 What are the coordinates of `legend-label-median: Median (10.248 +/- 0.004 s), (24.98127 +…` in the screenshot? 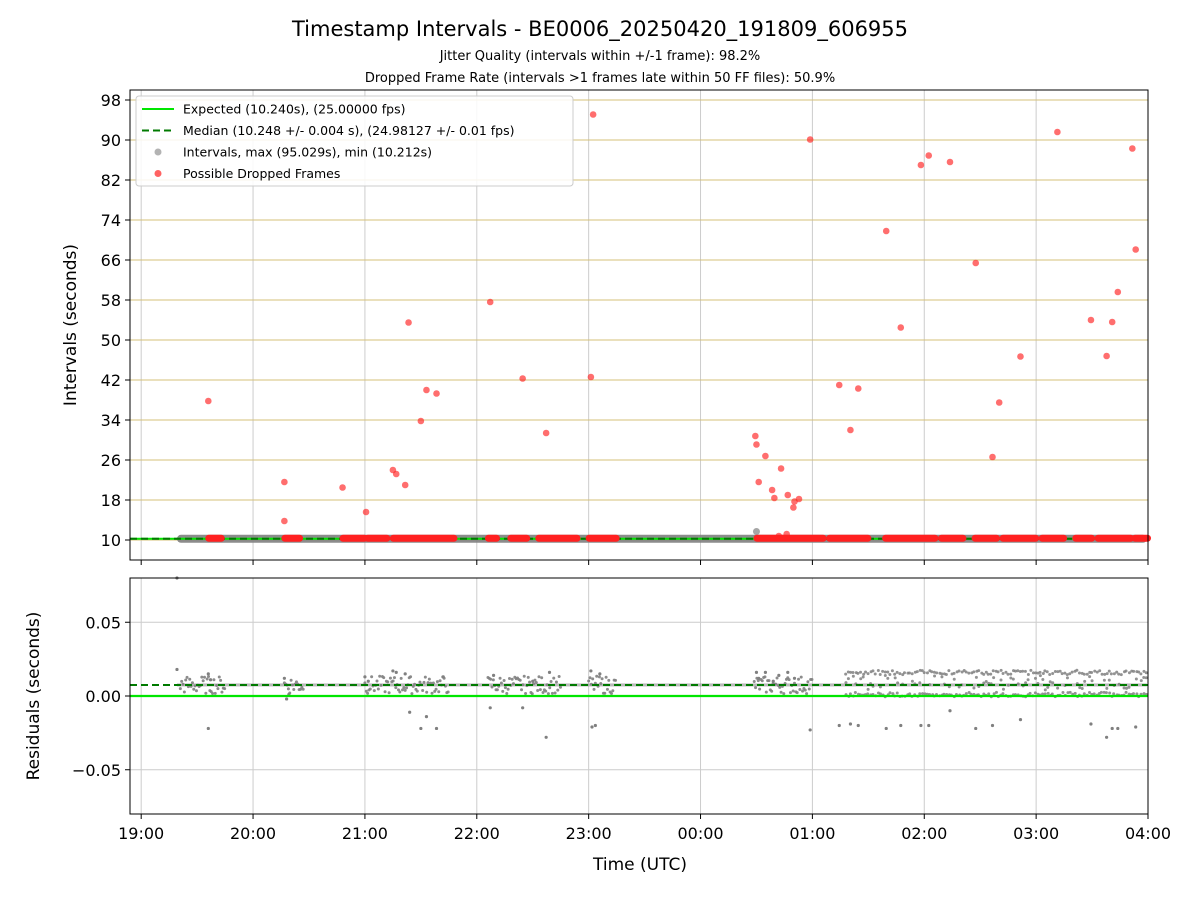 It's located at (348, 130).